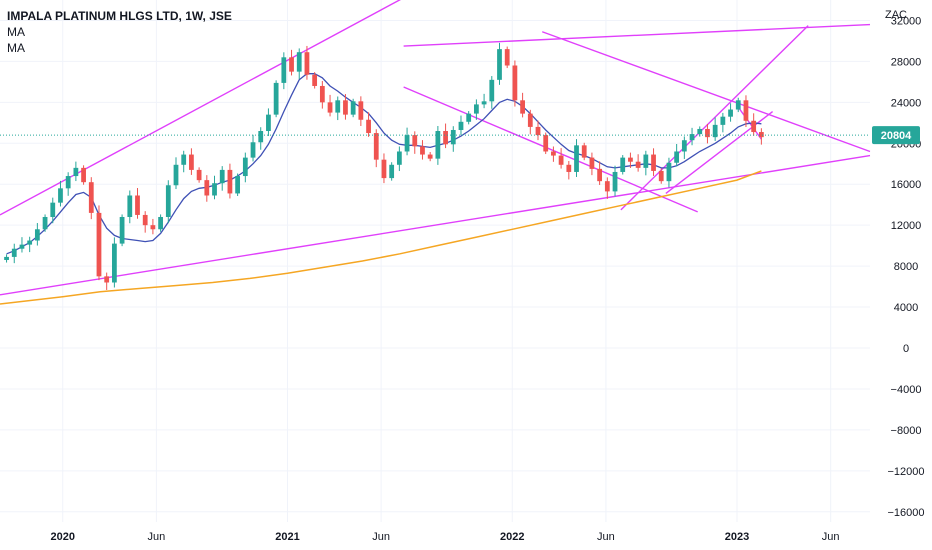 This screenshot has width=932, height=550. Describe the element at coordinates (16, 48) in the screenshot. I see `ma-indicator-2: MA` at that location.